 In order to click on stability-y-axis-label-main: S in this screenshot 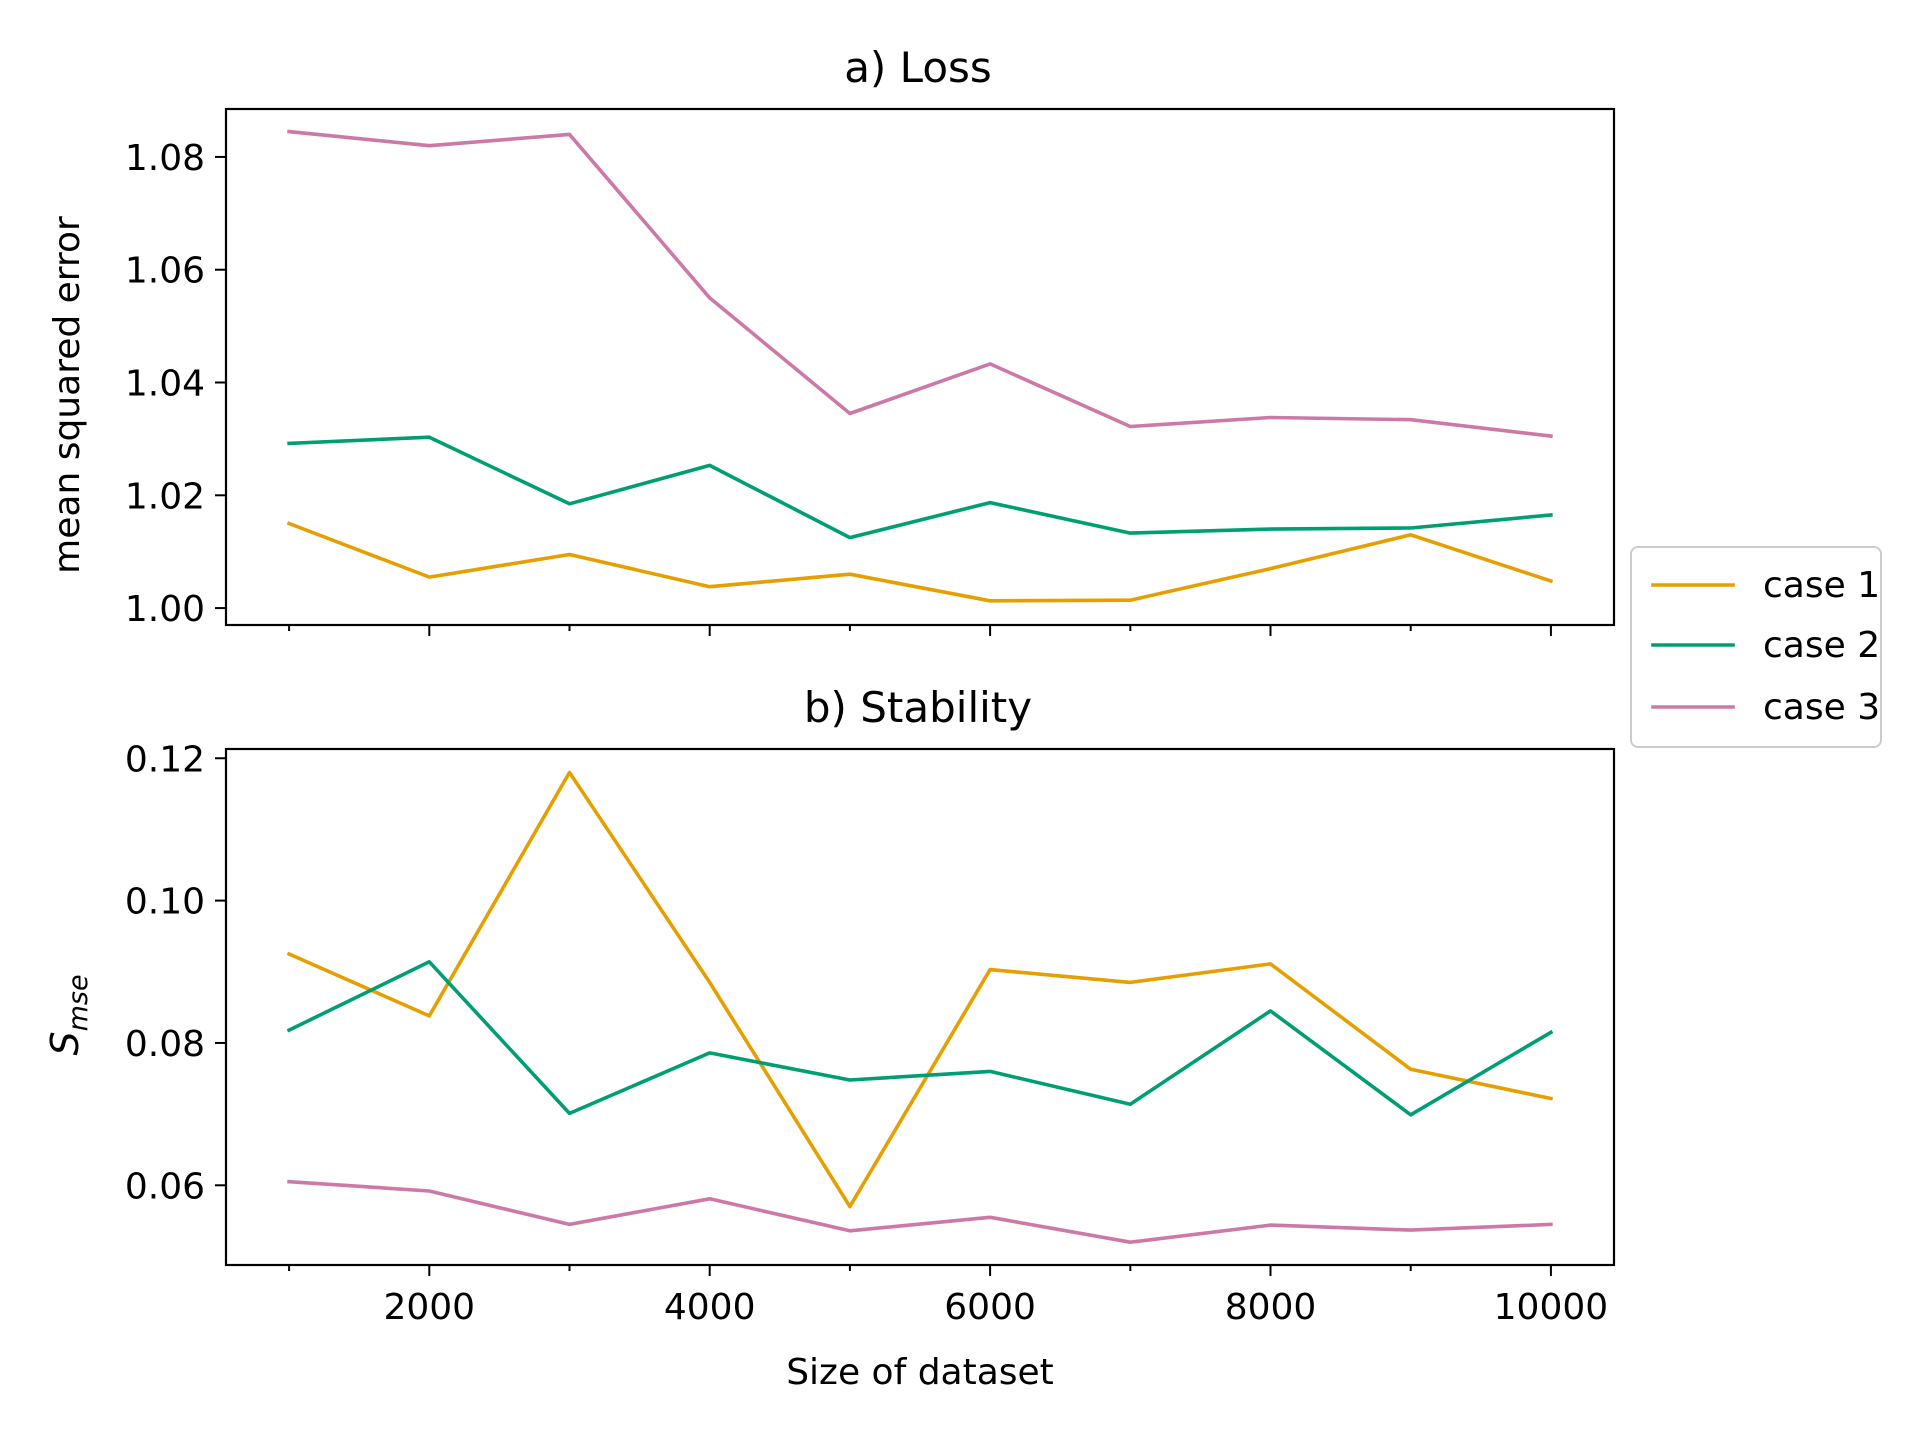, I will do `click(65, 1043)`.